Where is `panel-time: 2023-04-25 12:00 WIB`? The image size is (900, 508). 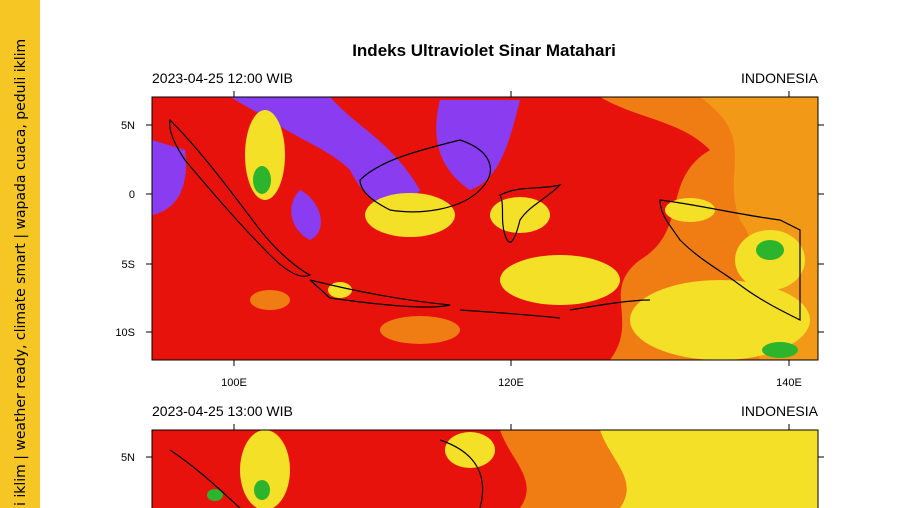
panel-time: 2023-04-25 12:00 WIB is located at coordinates (222, 78).